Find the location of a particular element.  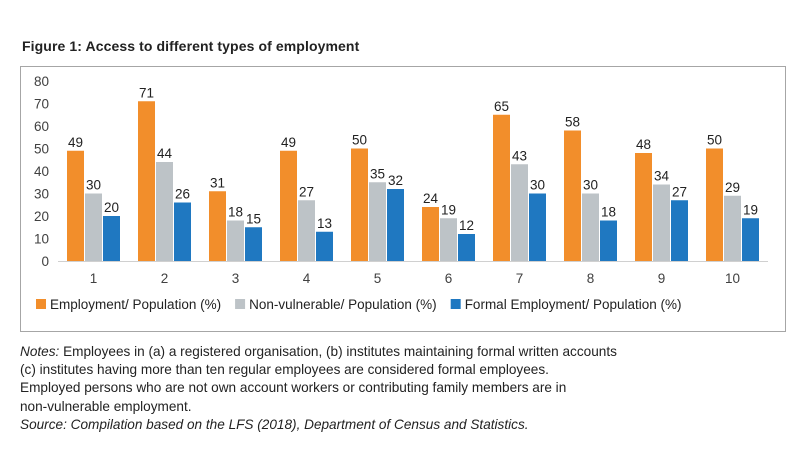

x-tick-label: 3 is located at coordinates (236, 278).